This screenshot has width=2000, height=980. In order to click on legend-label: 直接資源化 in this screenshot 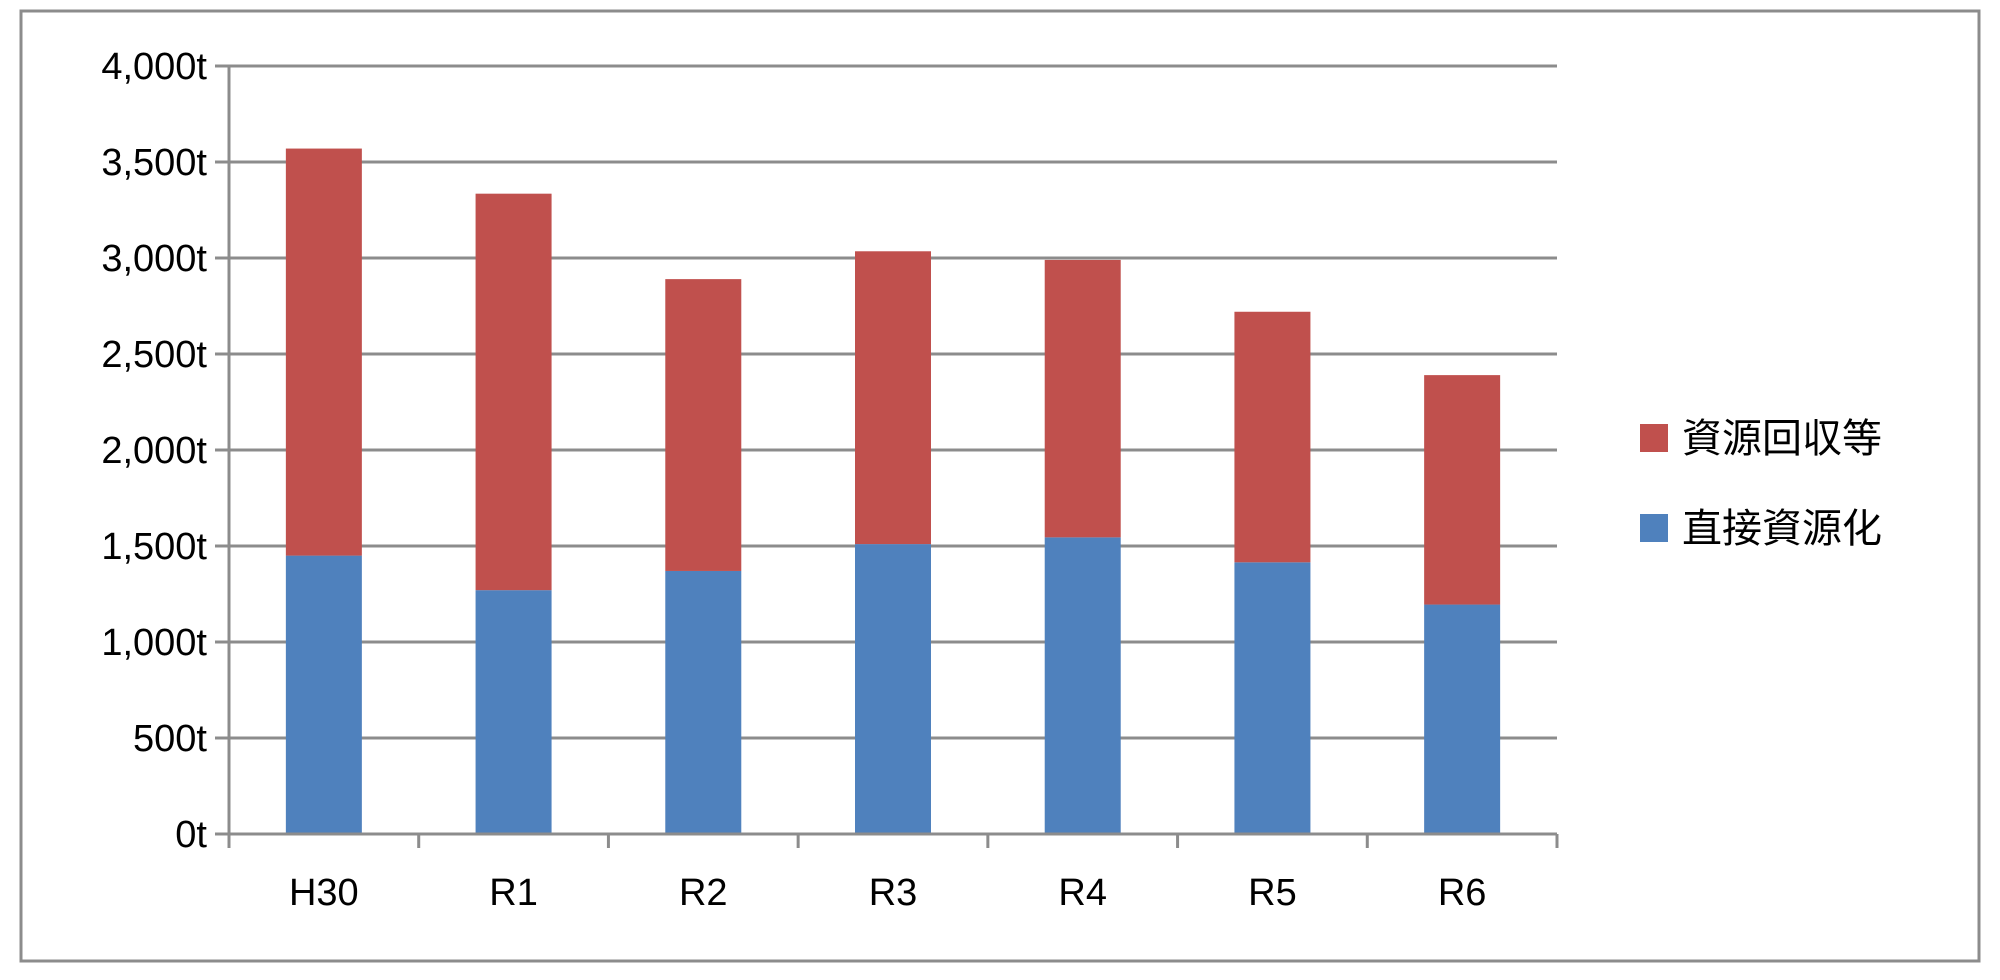, I will do `click(1782, 529)`.